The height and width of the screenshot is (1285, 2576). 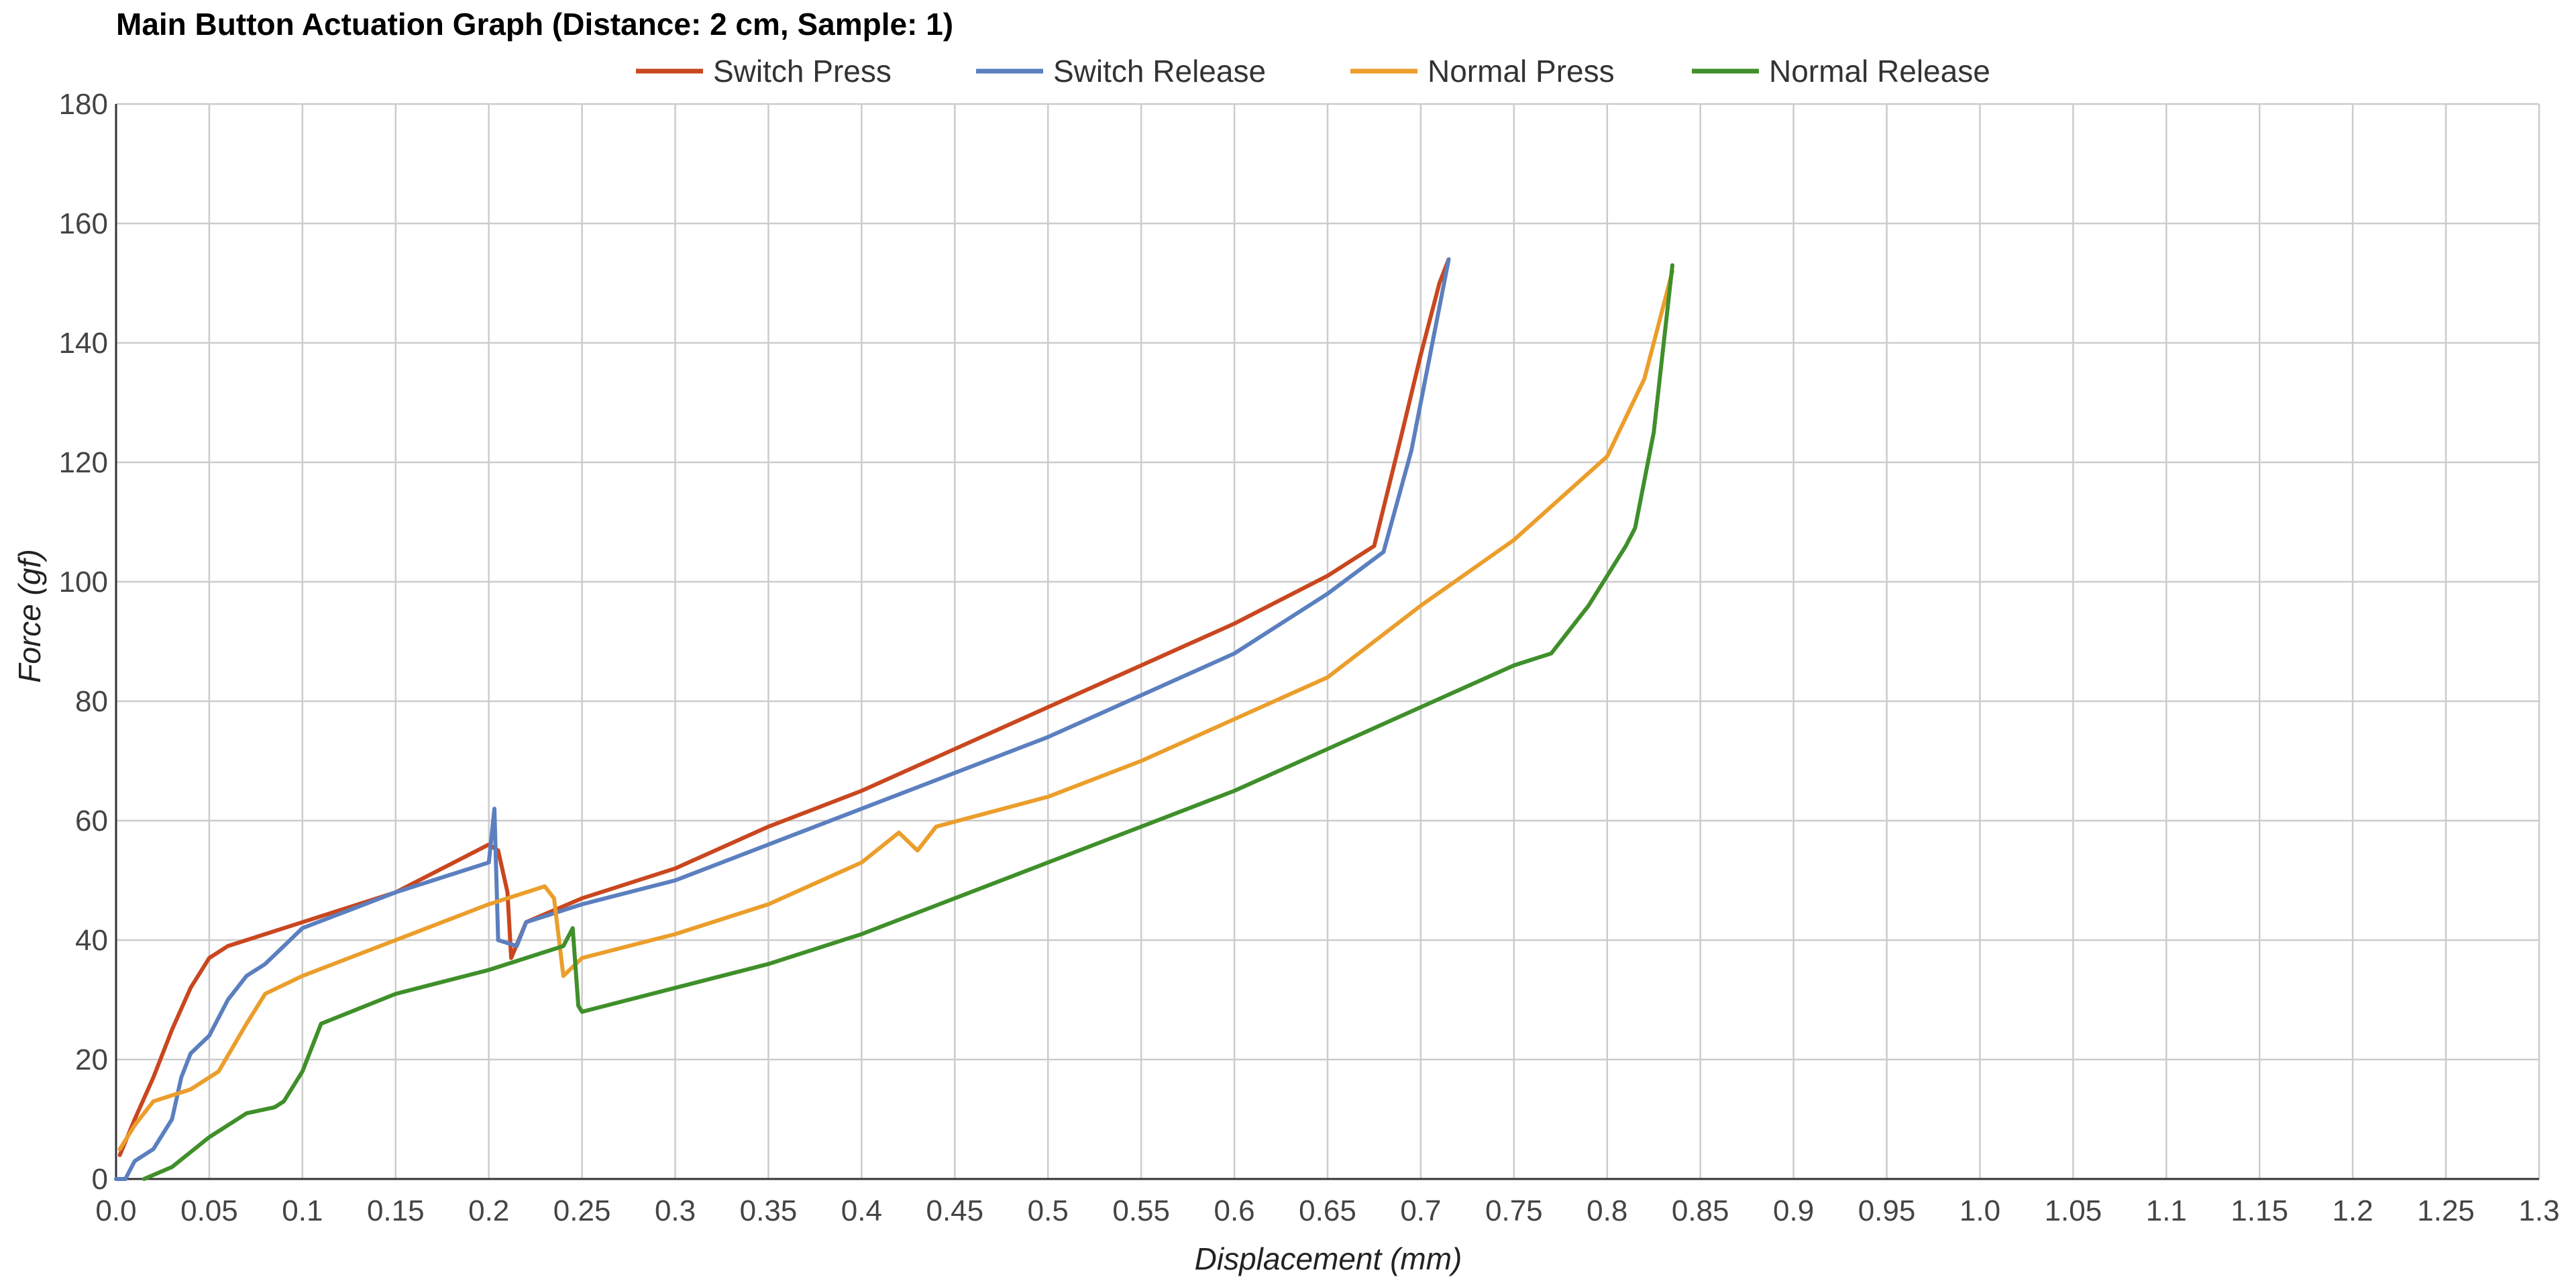 What do you see at coordinates (83, 583) in the screenshot?
I see `y-tick-label: 100` at bounding box center [83, 583].